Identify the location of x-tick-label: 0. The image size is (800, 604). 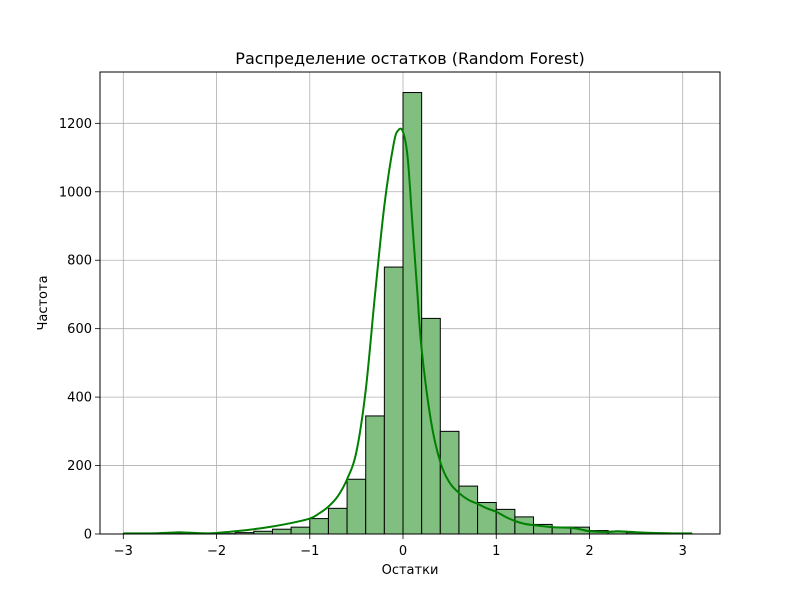
(403, 551).